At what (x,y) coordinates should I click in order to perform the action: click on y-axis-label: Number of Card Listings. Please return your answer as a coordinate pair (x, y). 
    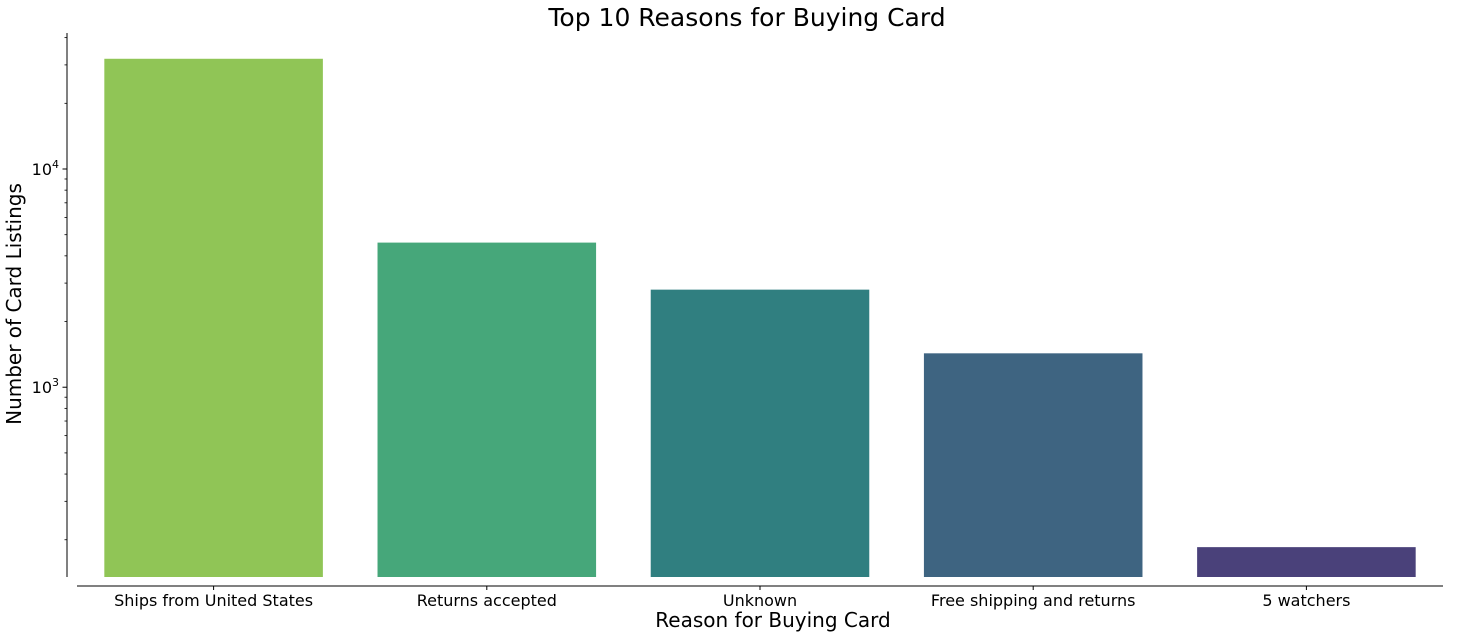
    Looking at the image, I should click on (14, 304).